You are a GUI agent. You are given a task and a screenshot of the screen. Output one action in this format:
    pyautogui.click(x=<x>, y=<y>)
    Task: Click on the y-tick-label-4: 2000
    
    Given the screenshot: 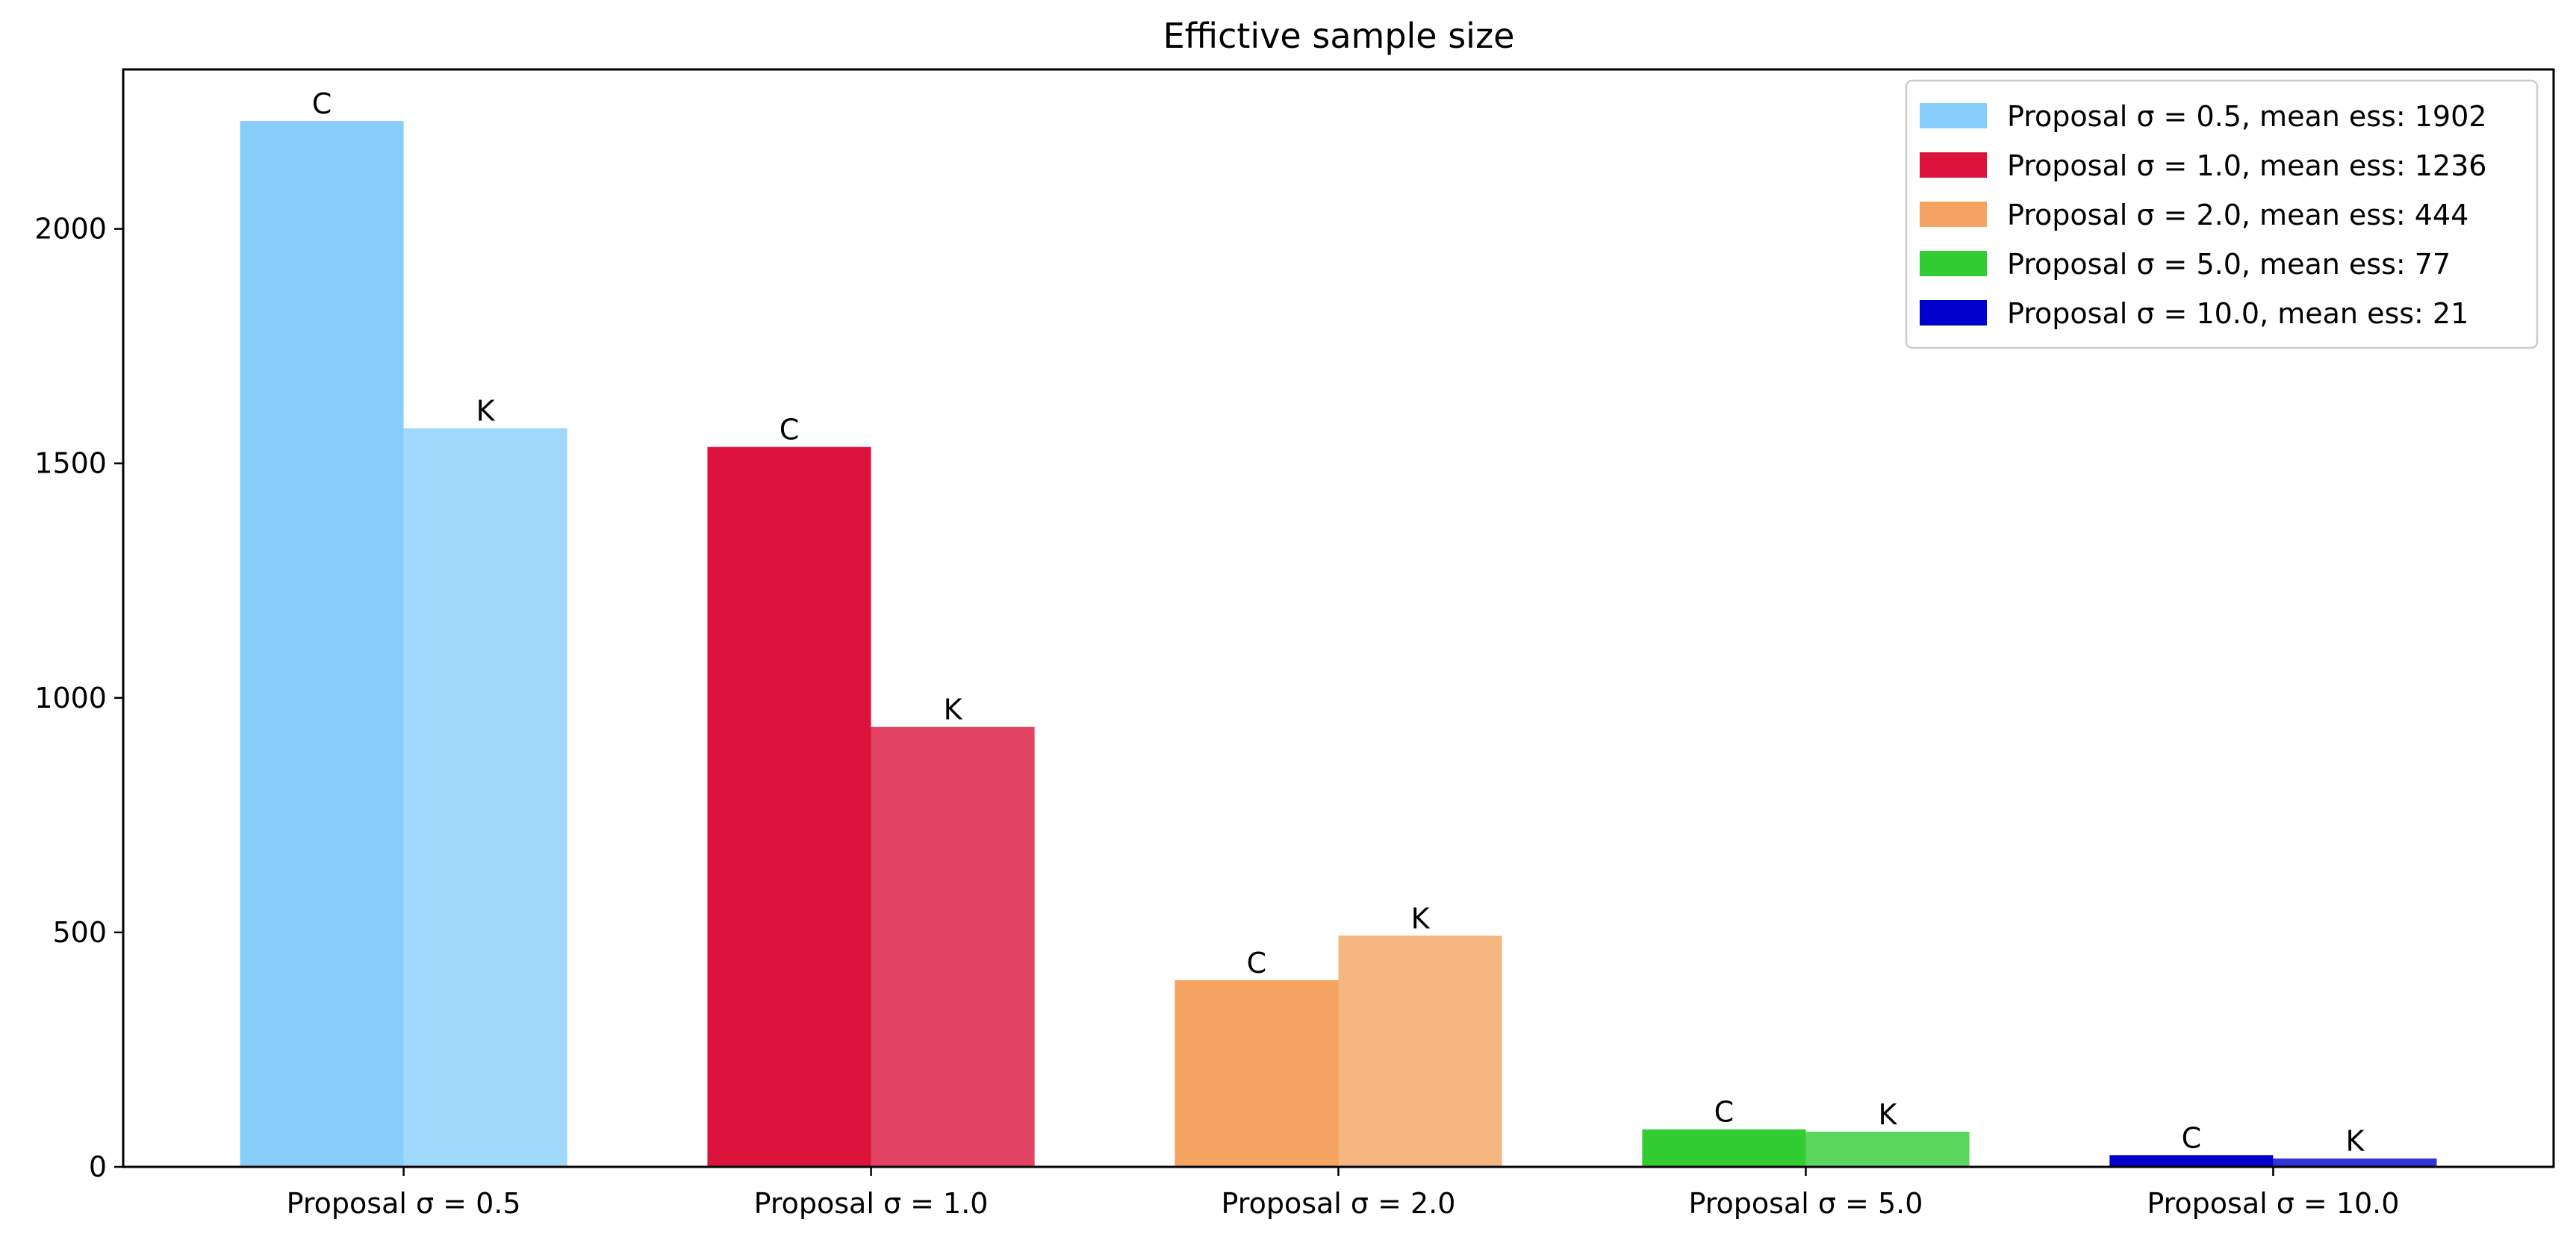 What is the action you would take?
    pyautogui.click(x=70, y=229)
    